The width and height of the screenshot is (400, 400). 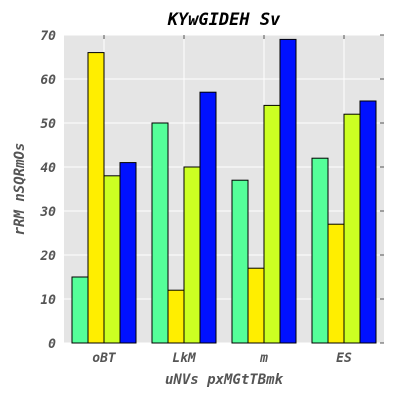 I want to click on bar-LkM-s4, so click(x=208, y=217).